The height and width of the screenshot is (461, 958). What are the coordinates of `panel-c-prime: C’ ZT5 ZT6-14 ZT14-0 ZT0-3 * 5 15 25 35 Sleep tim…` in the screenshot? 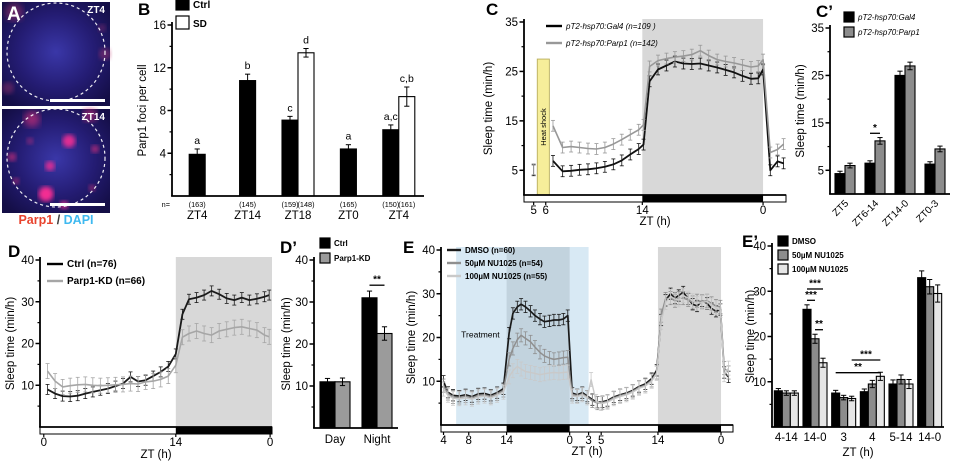 It's located at (874, 115).